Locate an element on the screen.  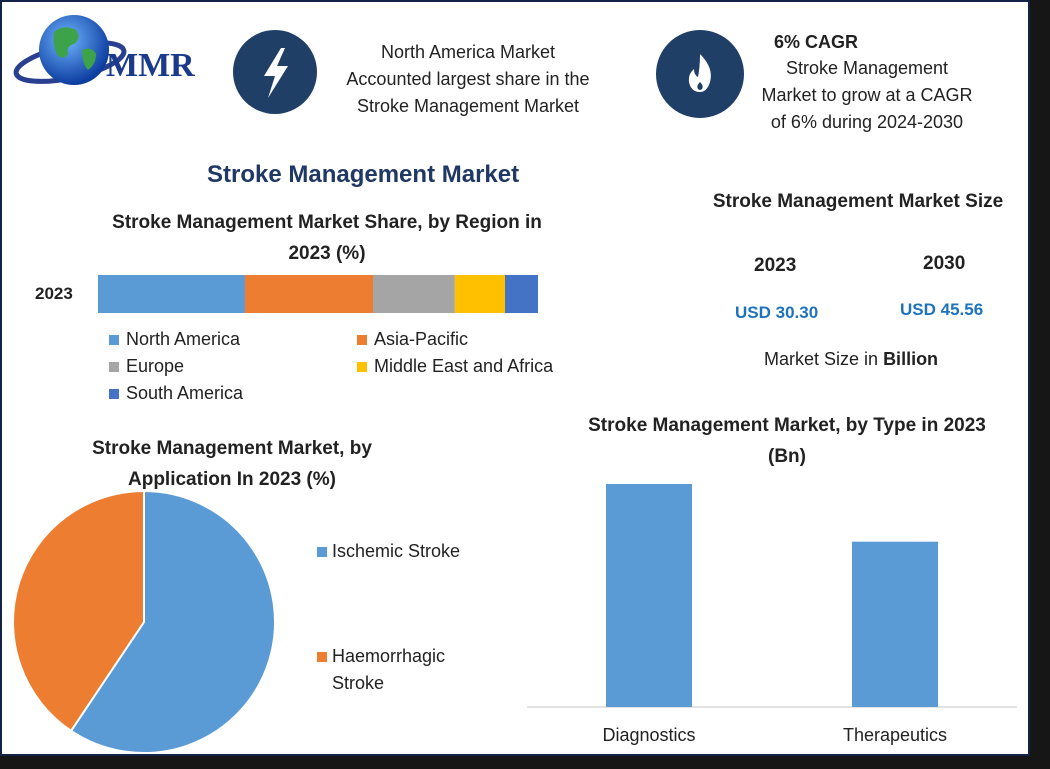
x-tick-label: Diagnostics is located at coordinates (649, 735).